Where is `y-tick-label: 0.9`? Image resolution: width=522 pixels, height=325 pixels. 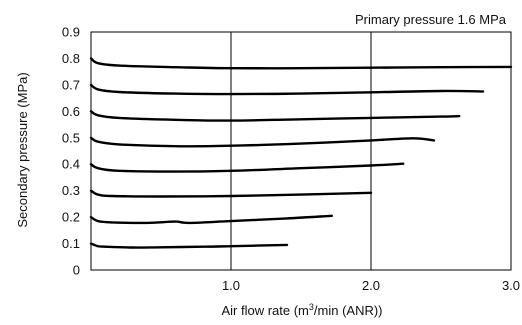 y-tick-label: 0.9 is located at coordinates (71, 32).